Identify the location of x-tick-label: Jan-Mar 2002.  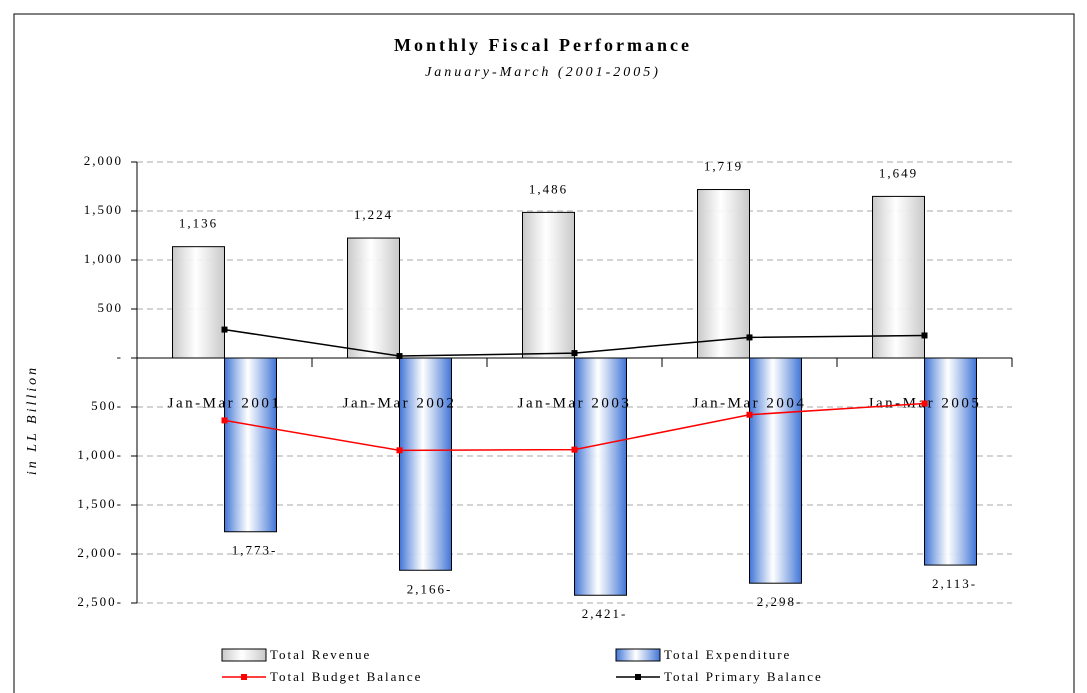
(400, 403).